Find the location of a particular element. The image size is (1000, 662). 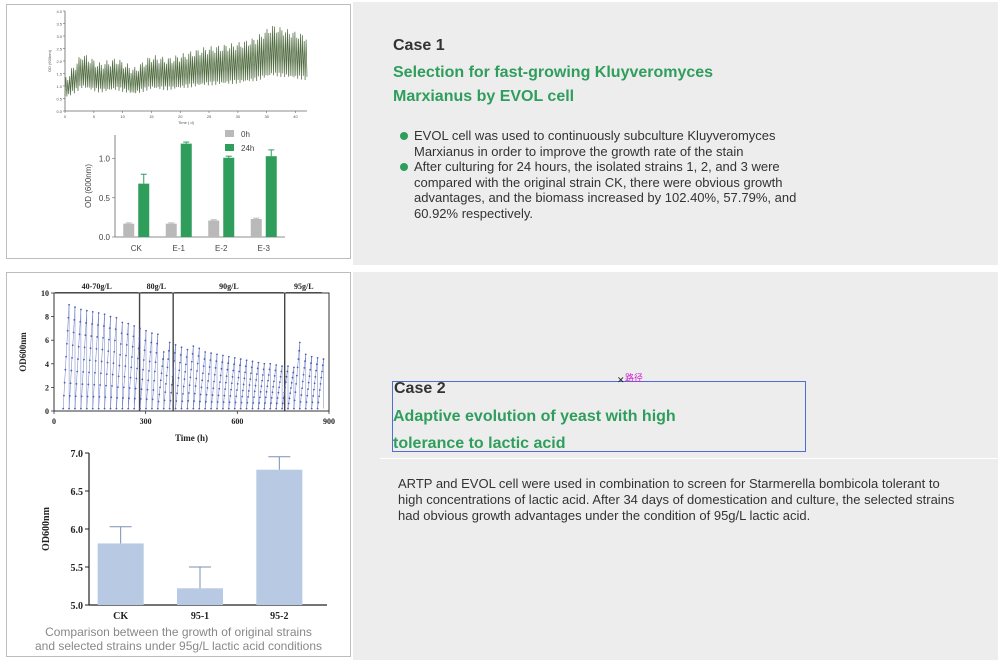

x-tick-label: 300 is located at coordinates (146, 421).